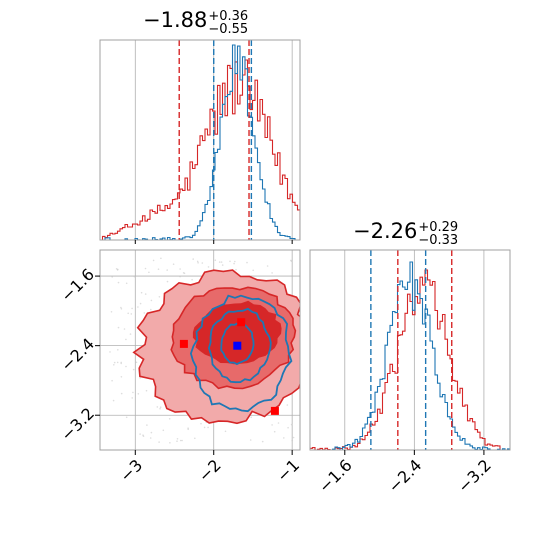  Describe the element at coordinates (288, 471) in the screenshot. I see `x-tick-label: −1` at that location.